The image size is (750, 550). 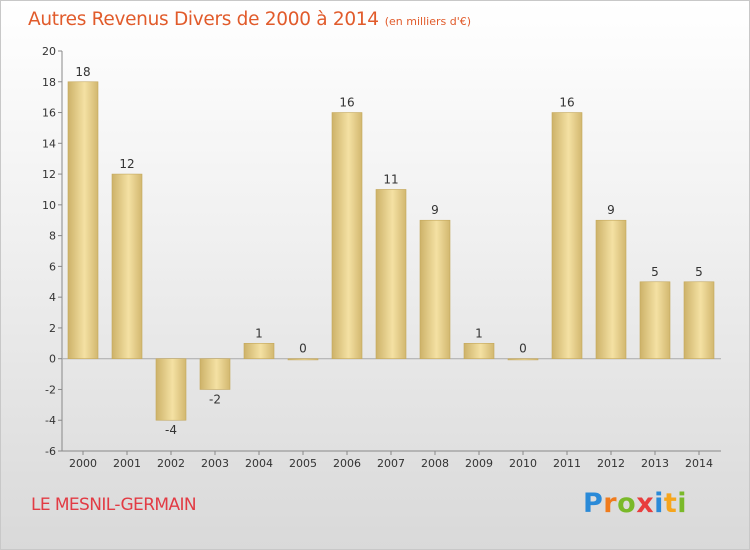 I want to click on y-tick-label: 18, so click(x=49, y=82).